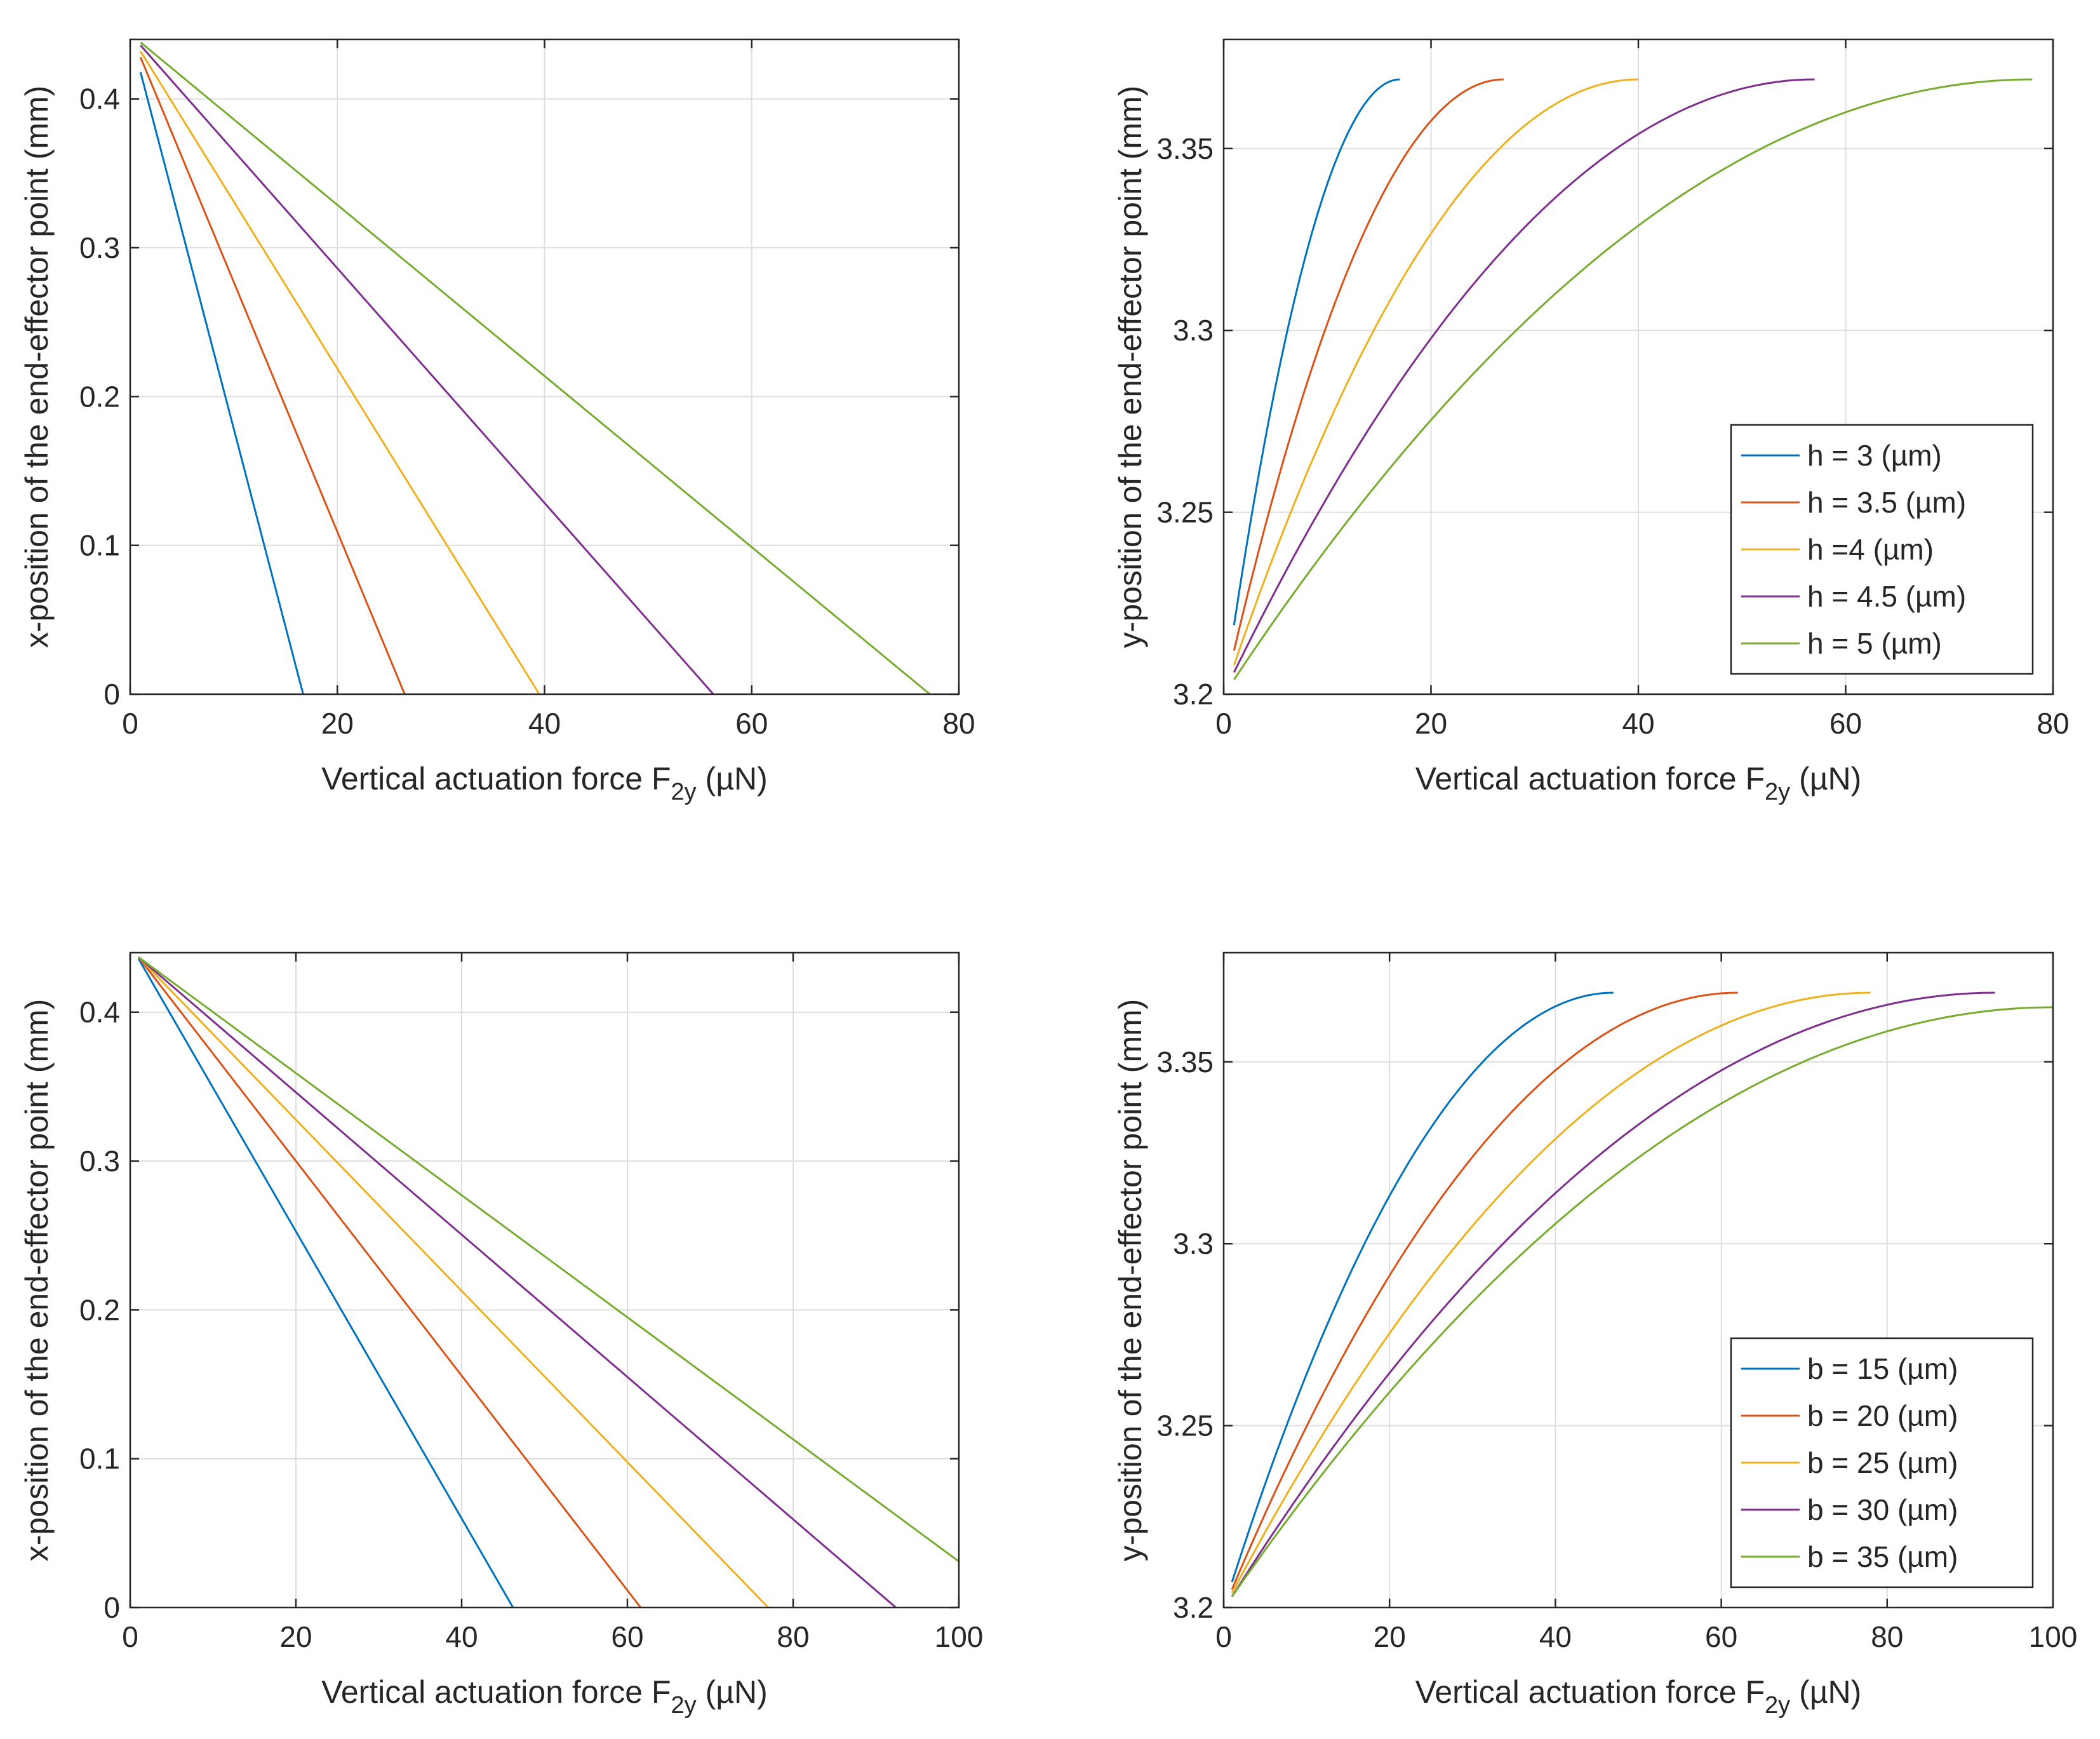  Describe the element at coordinates (1883, 1556) in the screenshot. I see `legend-label: b = 35 (µm)` at that location.